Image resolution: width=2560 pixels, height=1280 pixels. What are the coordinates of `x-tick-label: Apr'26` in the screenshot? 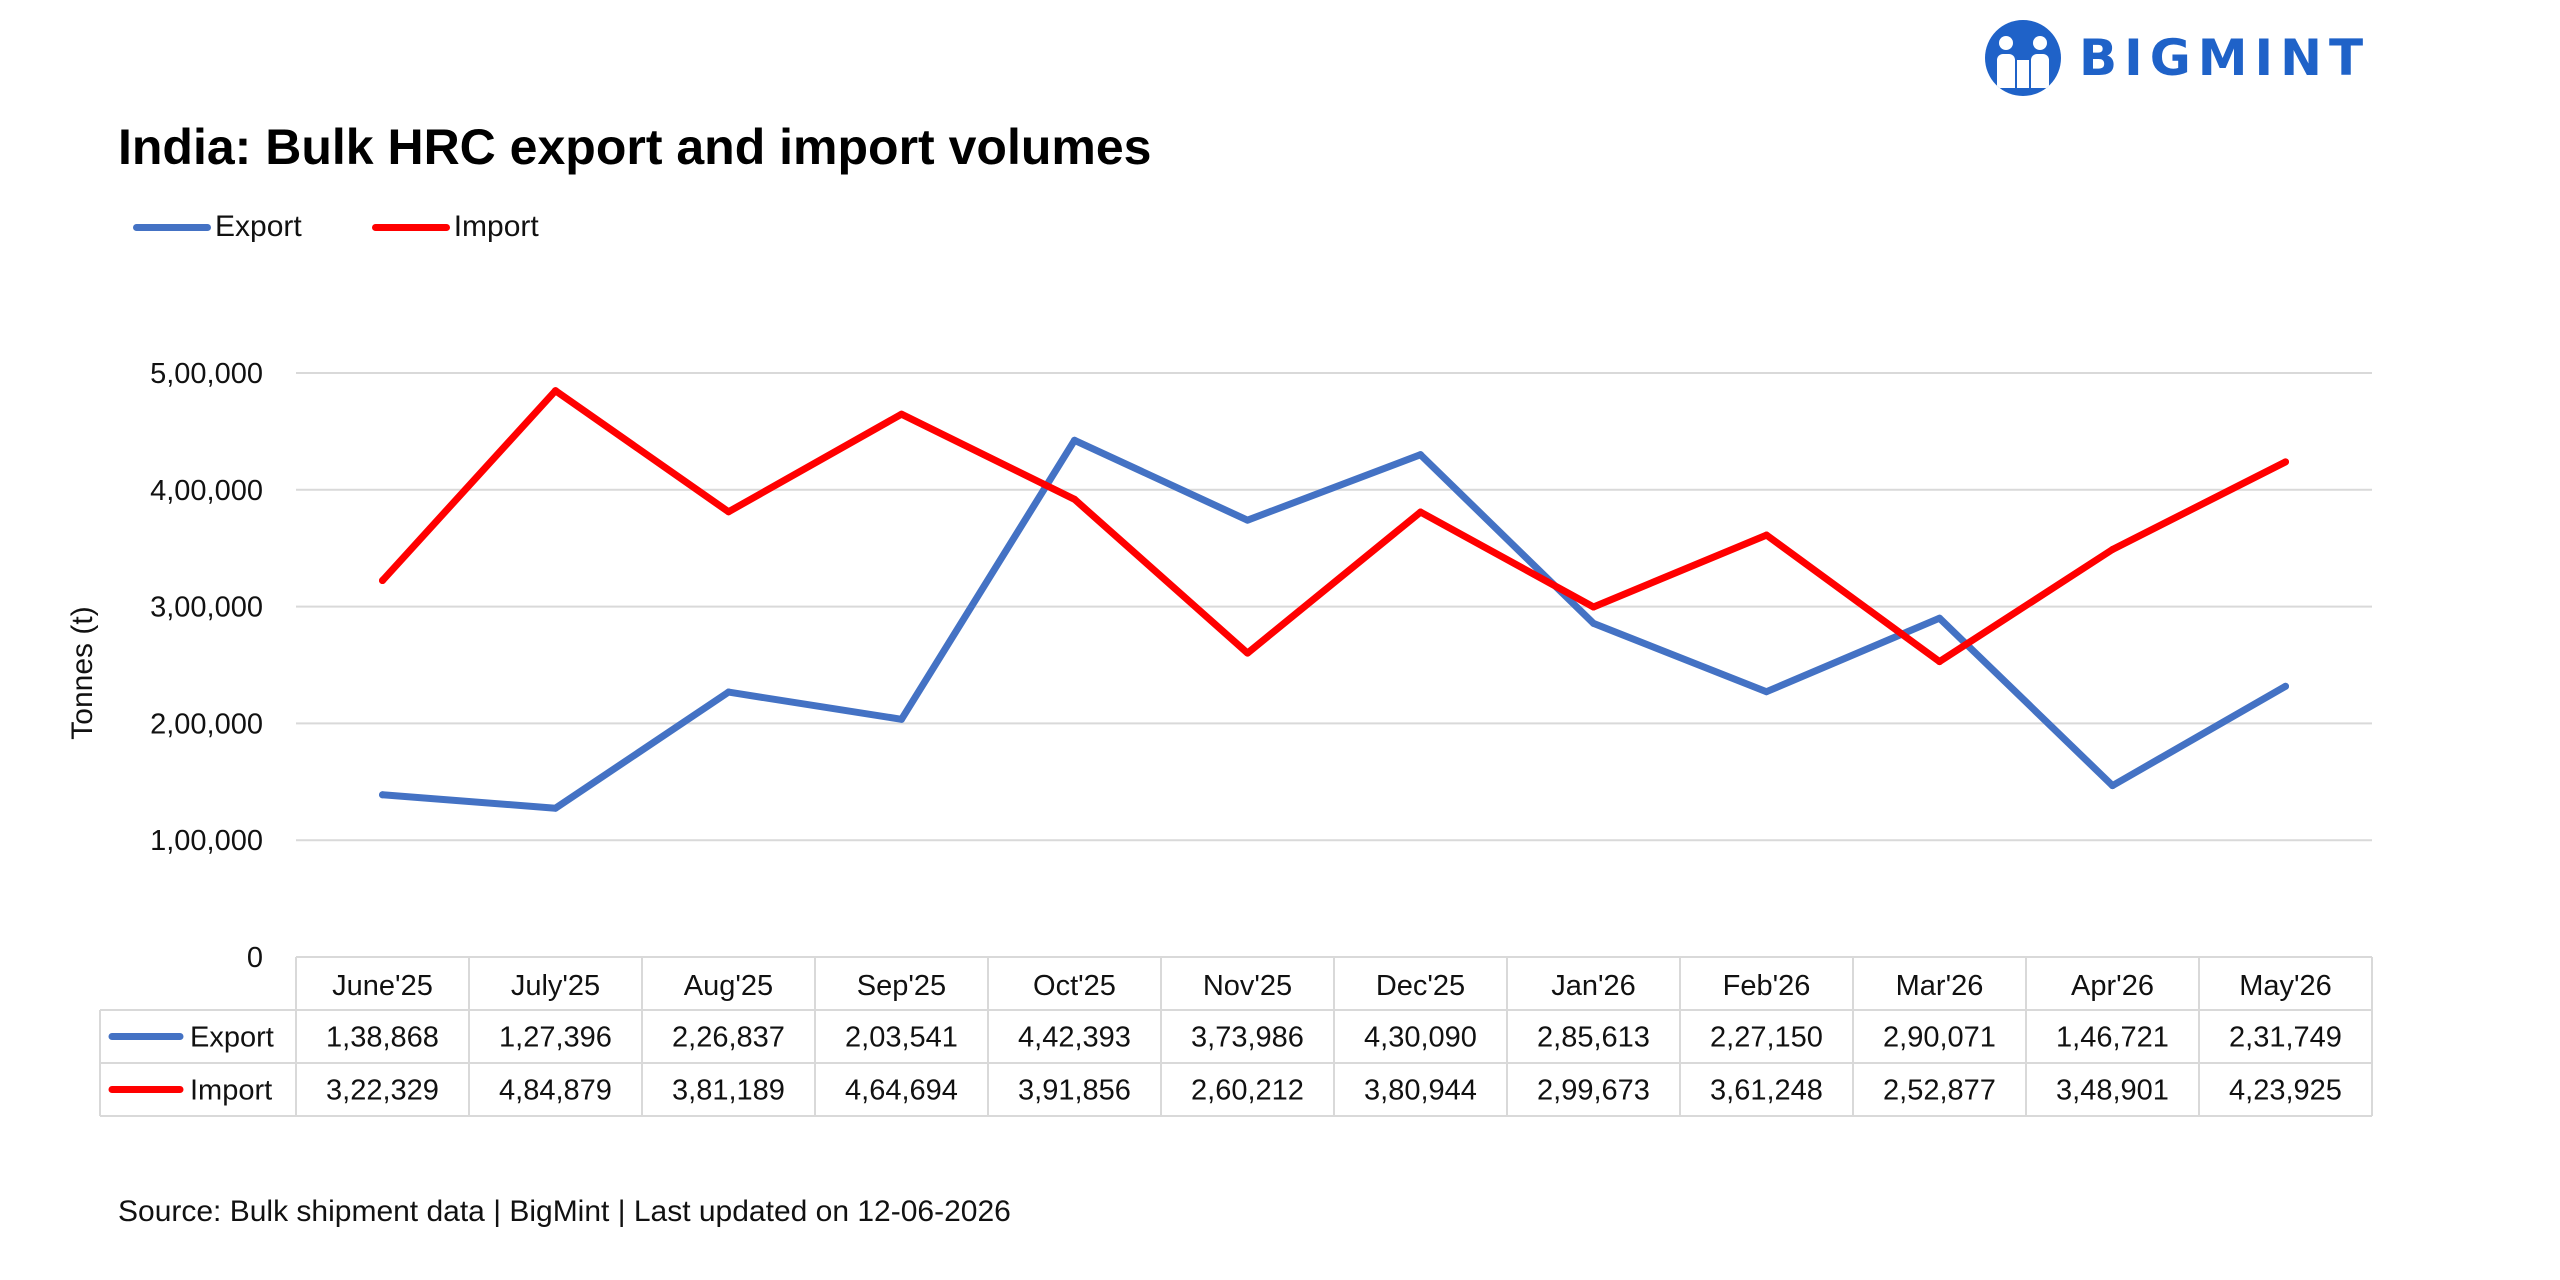 It's located at (2112, 986).